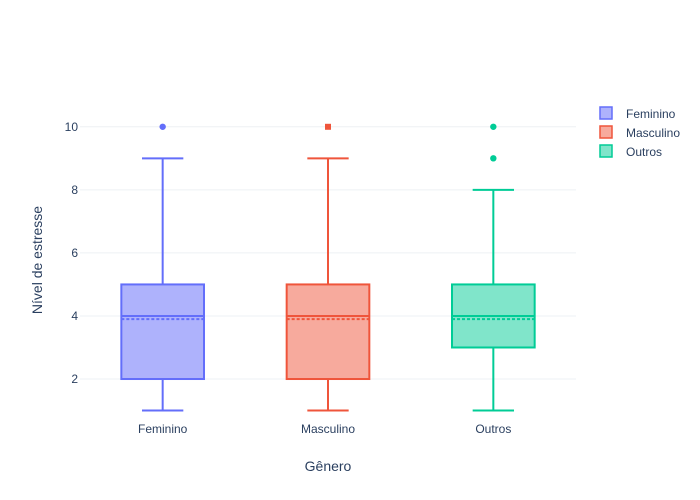  I want to click on y-tick-label: 2, so click(74, 379).